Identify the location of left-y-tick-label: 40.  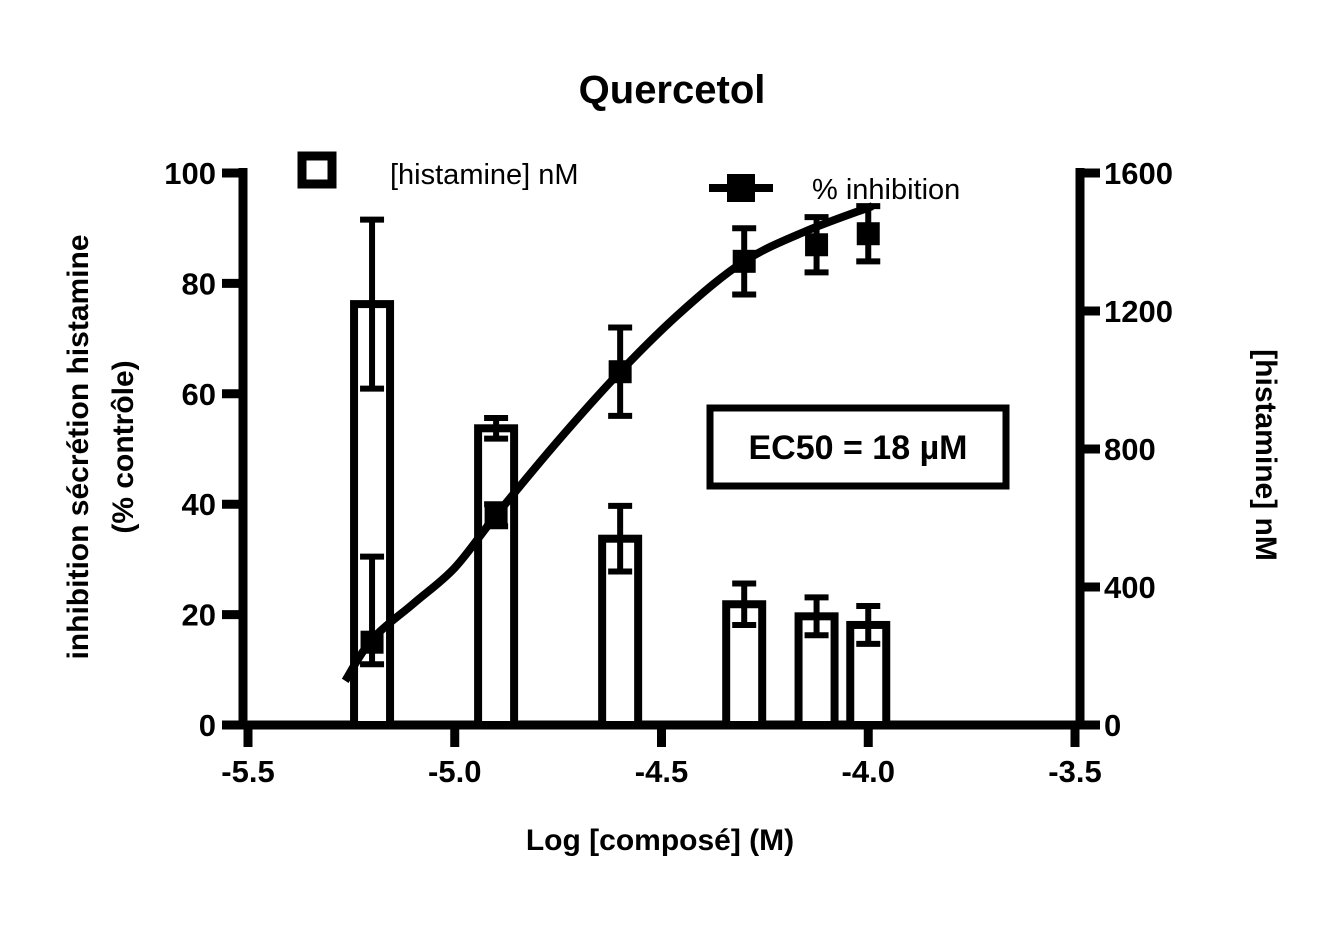
(199, 504).